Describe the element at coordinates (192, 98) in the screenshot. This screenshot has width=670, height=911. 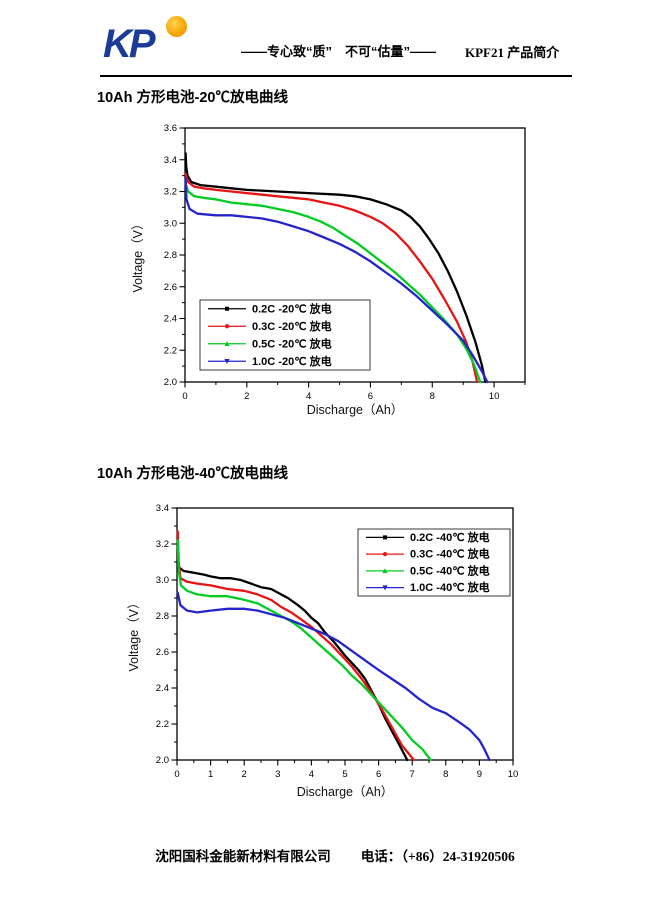
I see `section-title-minus20c: 10Ah 方形电池-20℃放电曲线` at that location.